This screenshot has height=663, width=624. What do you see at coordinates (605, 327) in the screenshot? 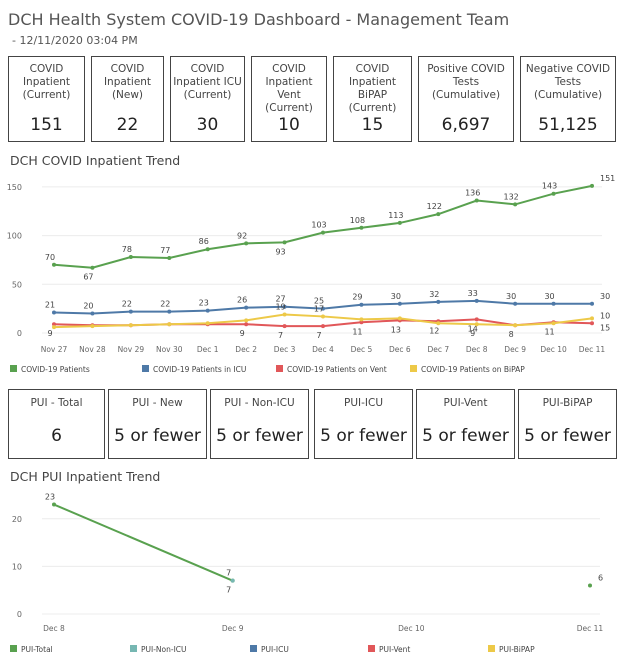
I see `data-label: 15` at bounding box center [605, 327].